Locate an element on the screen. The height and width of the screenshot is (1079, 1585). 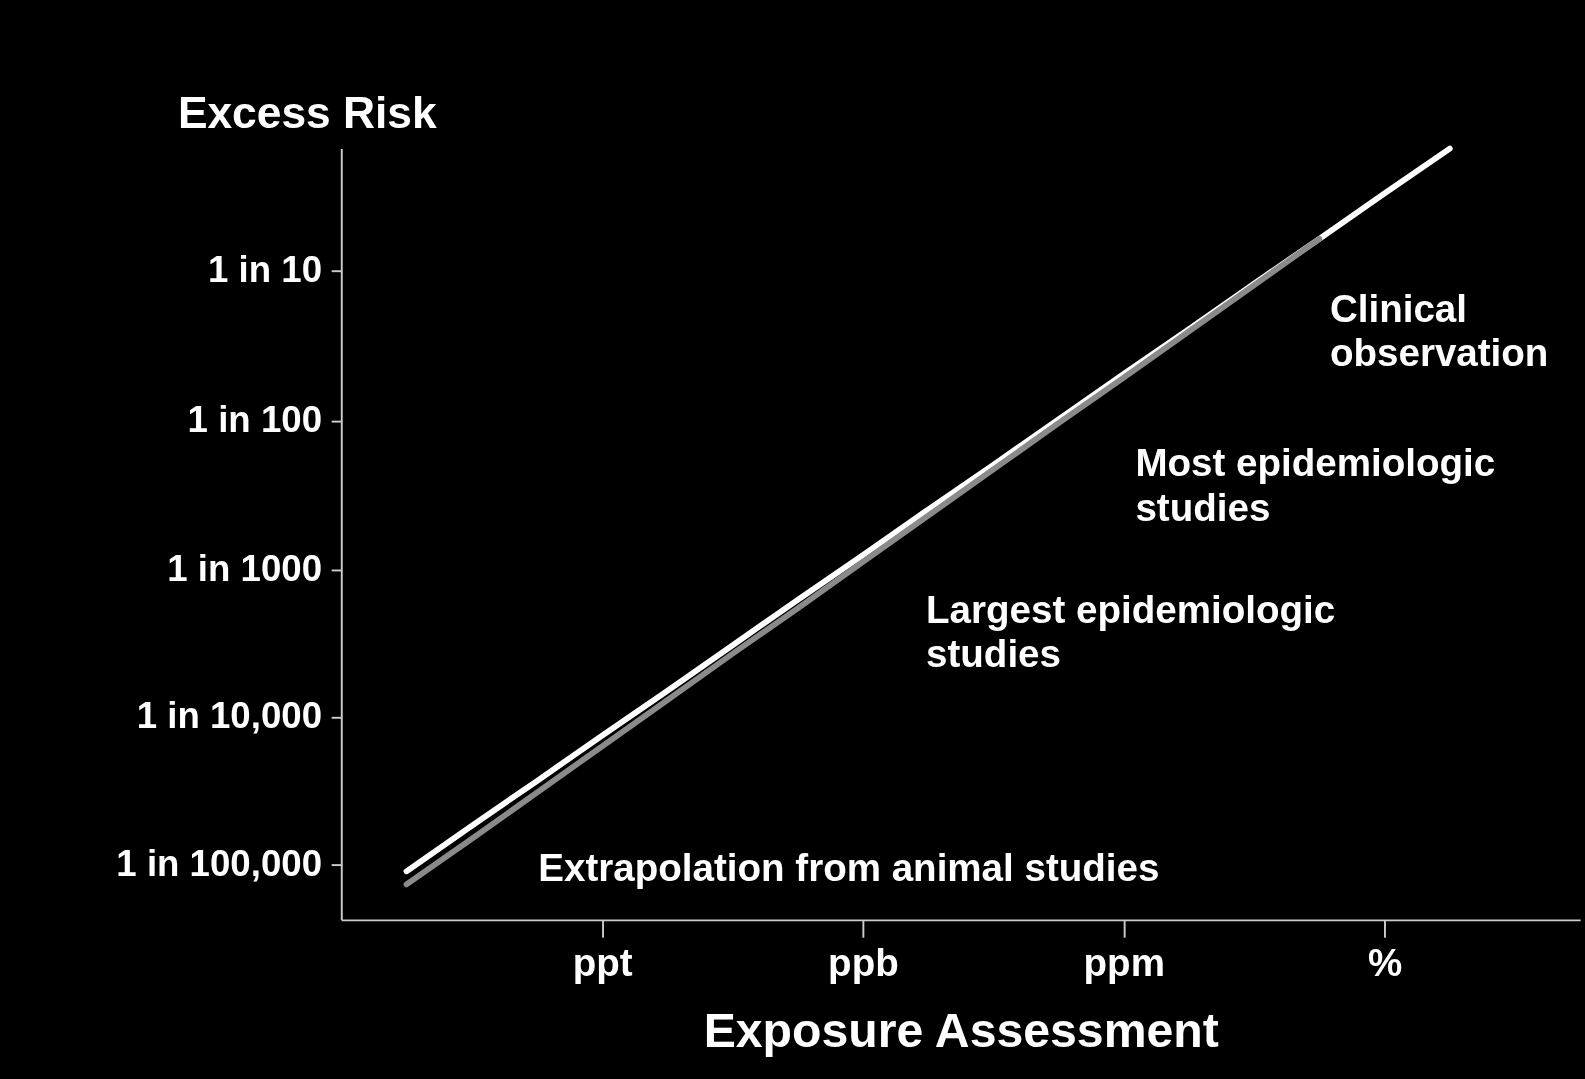
annotation: Most epidemiologic studies is located at coordinates (1315, 485).